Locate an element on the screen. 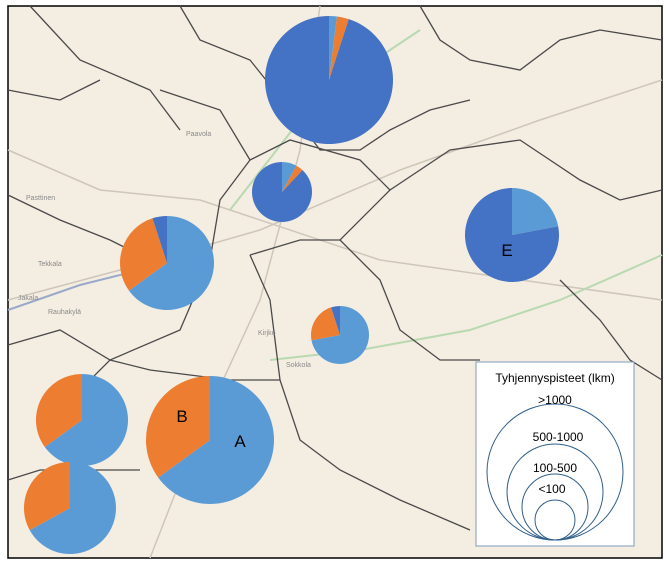 The image size is (669, 566). legend-box is located at coordinates (555, 454).